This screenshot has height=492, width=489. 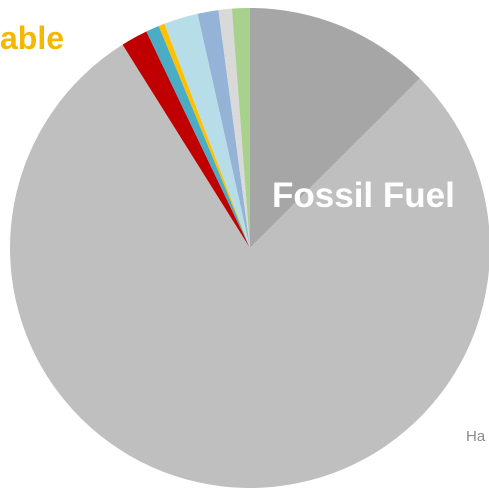 What do you see at coordinates (32, 38) in the screenshot?
I see `renewable-label: able` at bounding box center [32, 38].